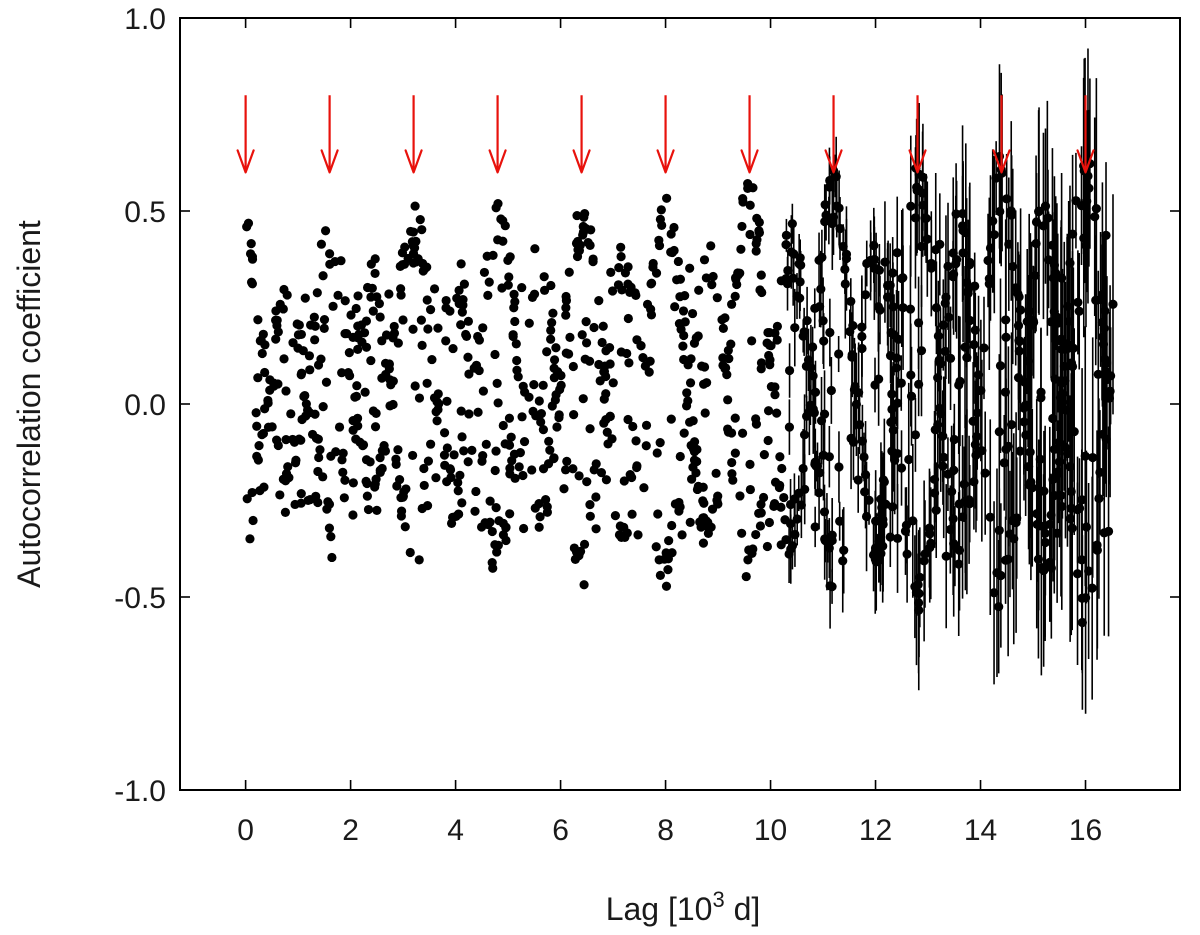 The height and width of the screenshot is (935, 1200). What do you see at coordinates (29, 404) in the screenshot?
I see `y-axis-title: Autocorrelation coefficient` at bounding box center [29, 404].